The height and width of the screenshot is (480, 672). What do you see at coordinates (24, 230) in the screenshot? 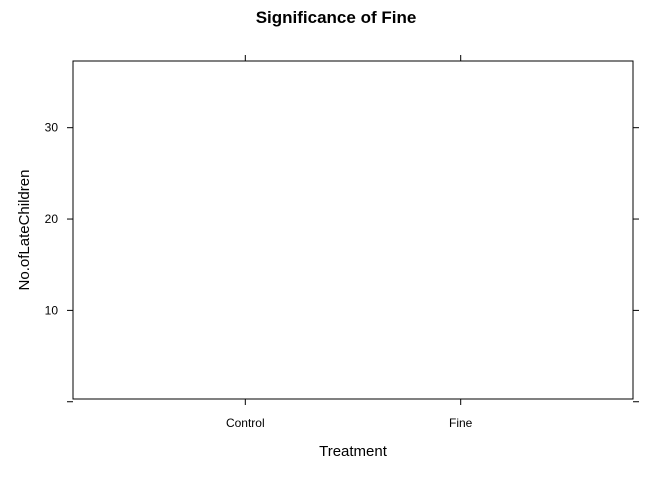
I see `y-axis-label: No.ofLateChildren` at bounding box center [24, 230].